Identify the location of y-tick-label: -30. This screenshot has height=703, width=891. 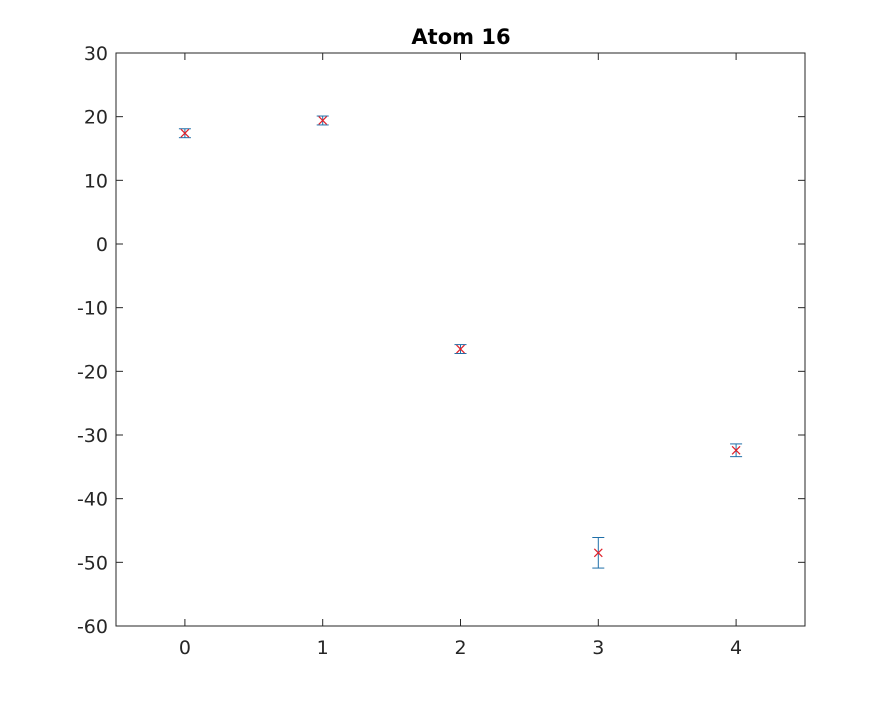
(92, 436).